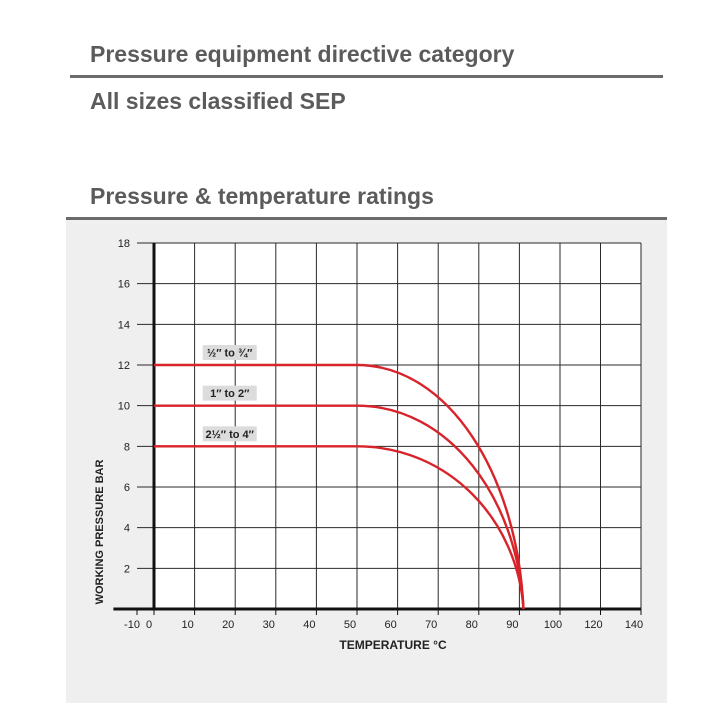 This screenshot has width=702, height=724. Describe the element at coordinates (309, 625) in the screenshot. I see `x-tick-label: 40` at that location.